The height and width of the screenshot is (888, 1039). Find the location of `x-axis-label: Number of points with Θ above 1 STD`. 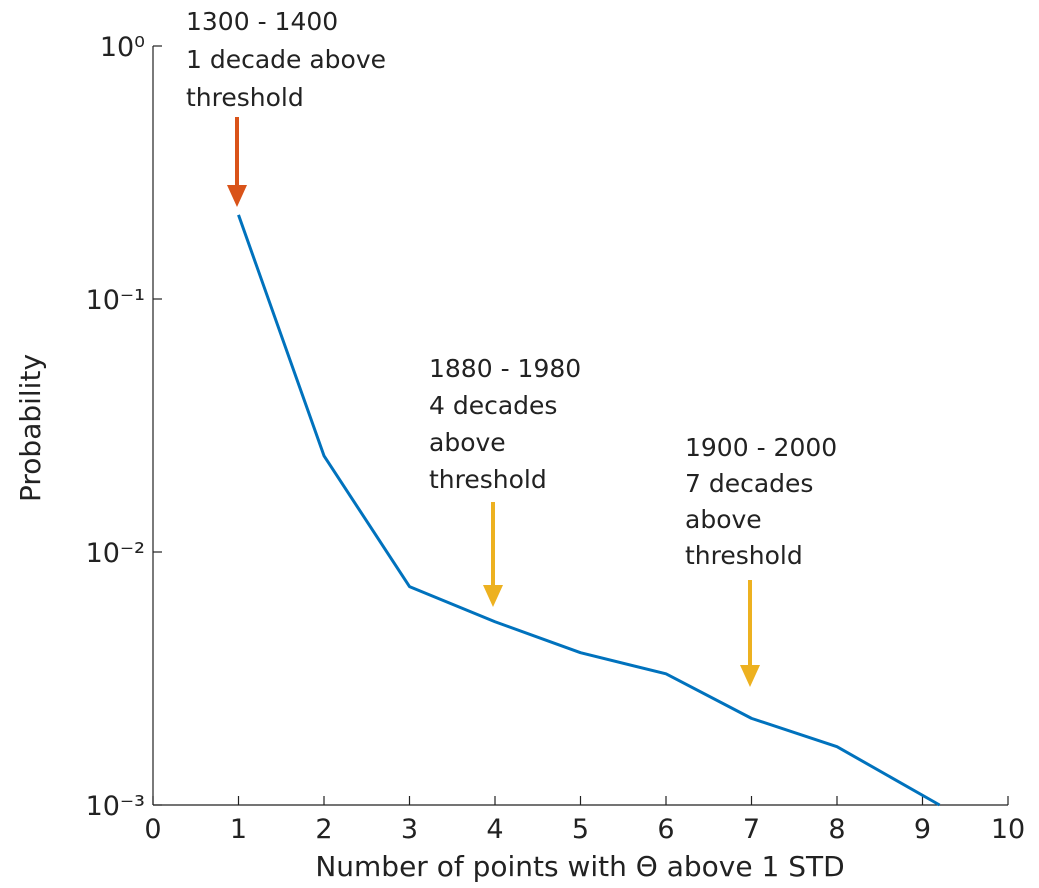

x-axis-label: Number of points with Θ above 1 STD is located at coordinates (579, 866).